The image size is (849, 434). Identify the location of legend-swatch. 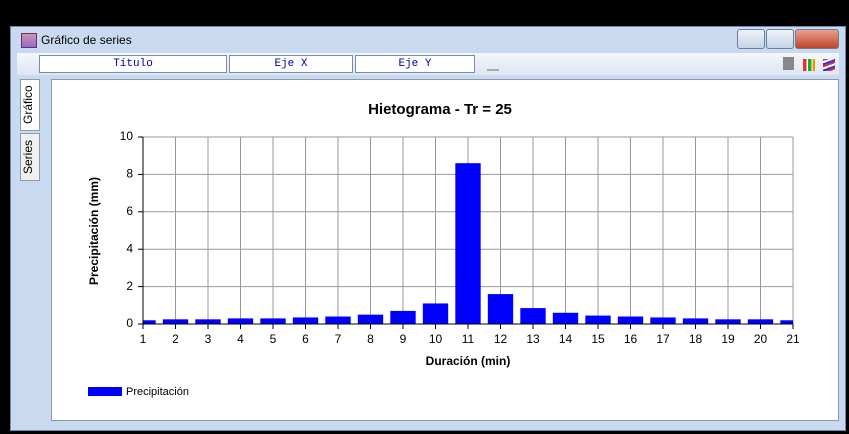
(105, 391).